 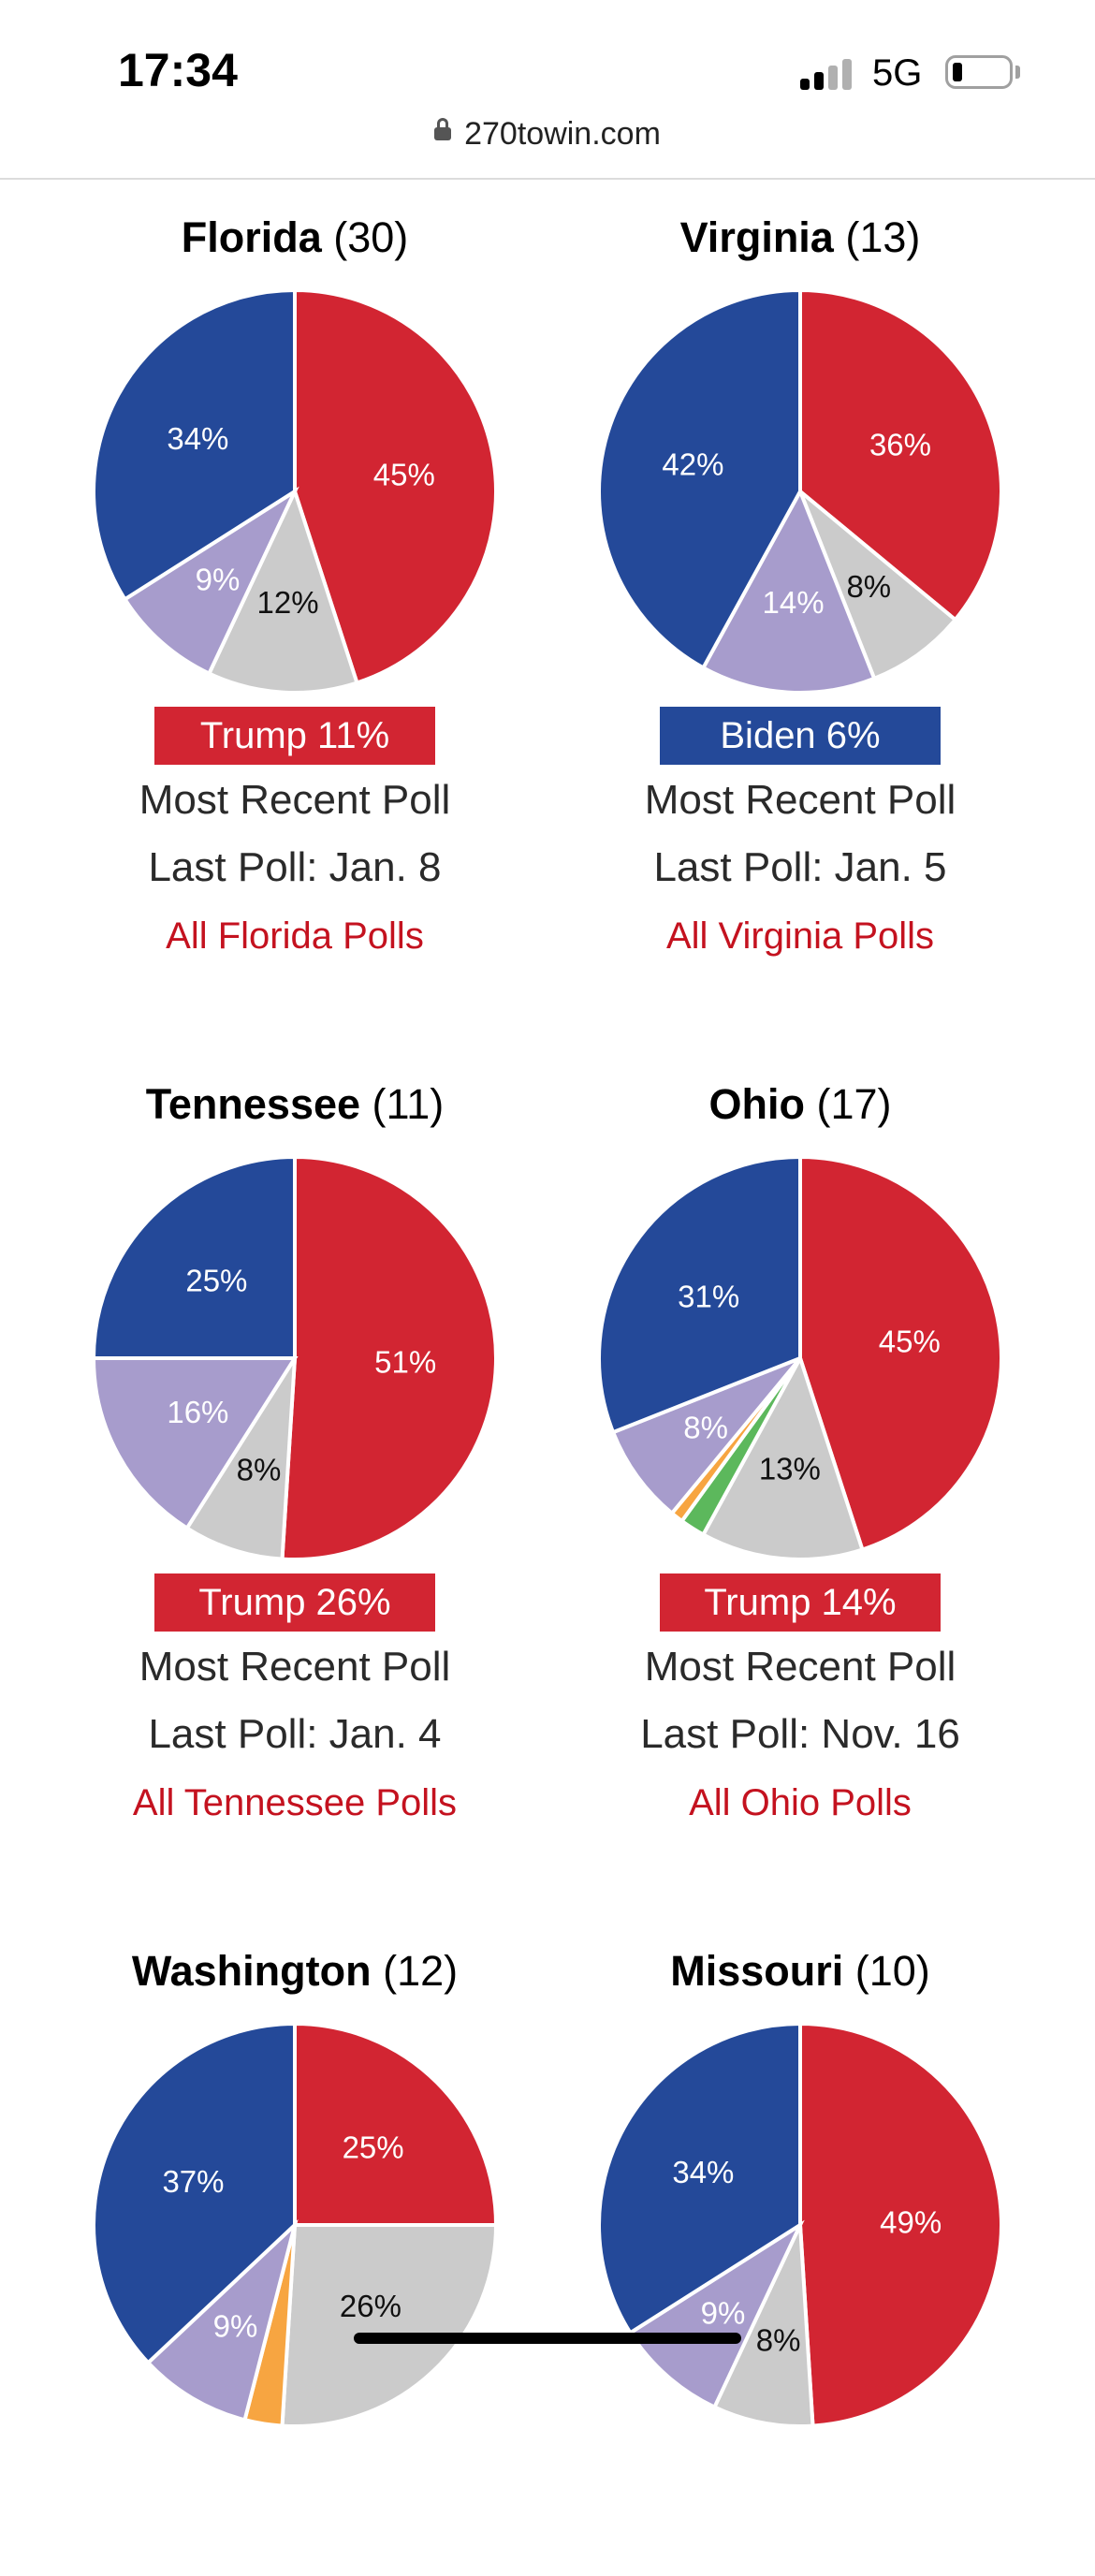 I want to click on poll-pie-chart: 45% 12% 9% 34%, so click(x=295, y=492).